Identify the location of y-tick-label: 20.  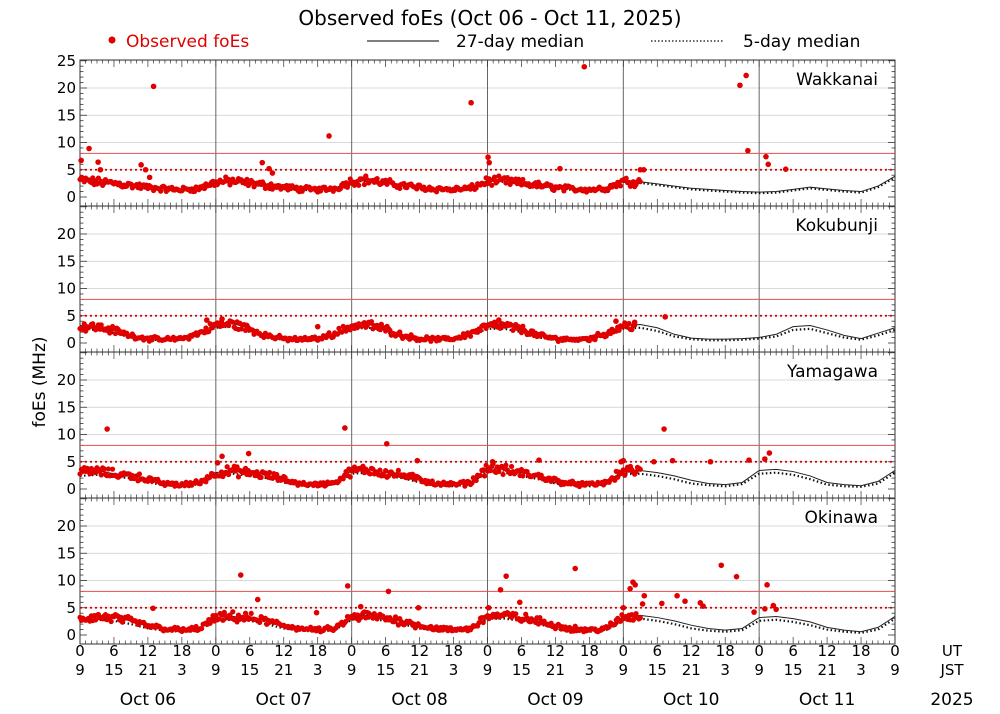
(66, 234).